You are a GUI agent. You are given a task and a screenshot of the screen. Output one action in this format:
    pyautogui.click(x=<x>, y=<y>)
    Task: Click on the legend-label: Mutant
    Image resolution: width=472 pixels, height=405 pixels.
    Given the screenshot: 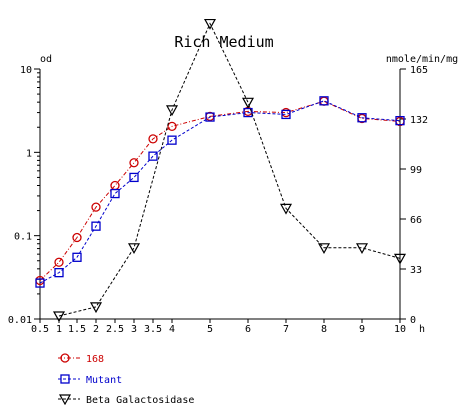 What is the action you would take?
    pyautogui.click(x=104, y=380)
    